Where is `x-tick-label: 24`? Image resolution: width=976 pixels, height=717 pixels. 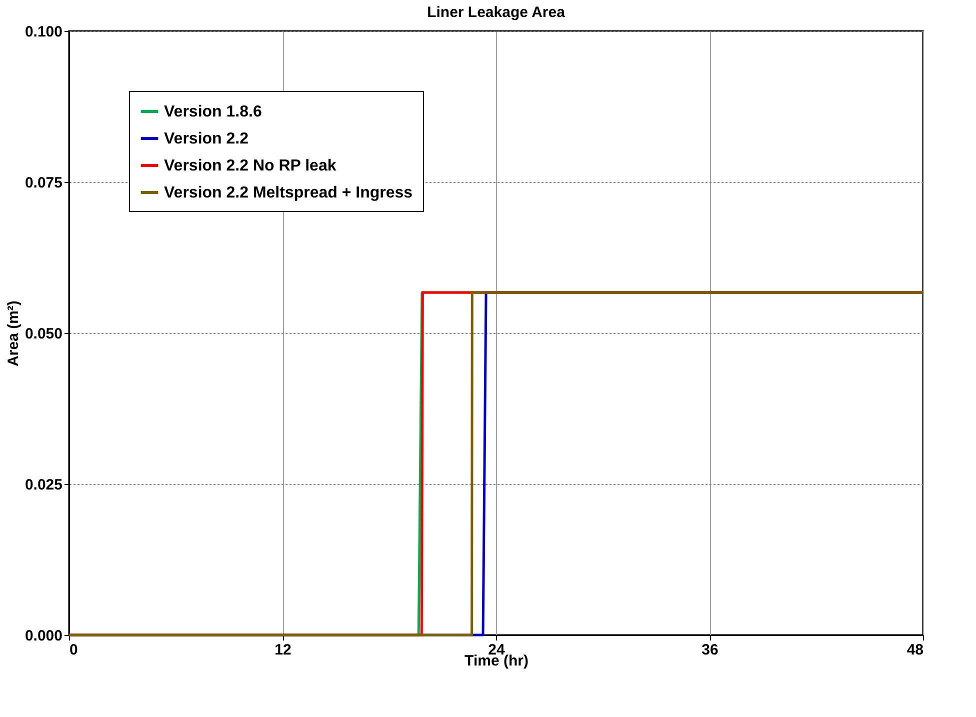 x-tick-label: 24 is located at coordinates (497, 650).